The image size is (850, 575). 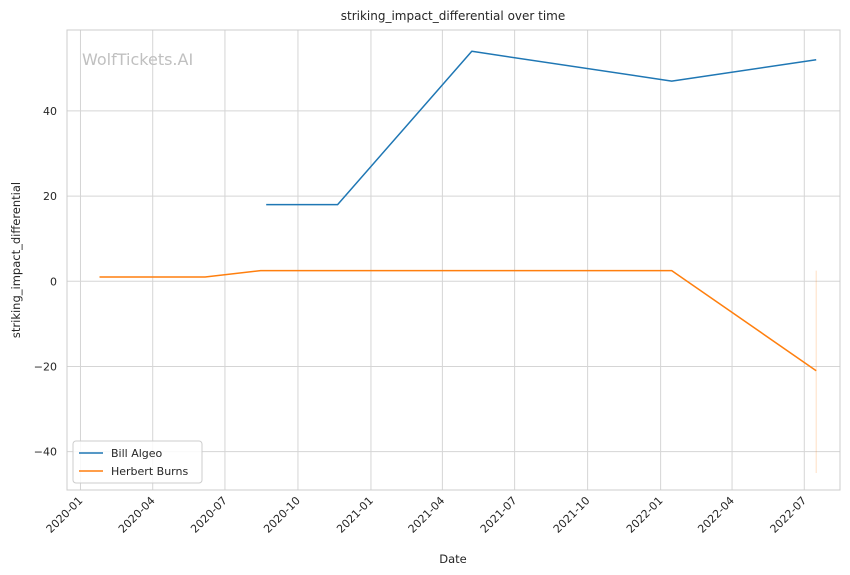 I want to click on legend: Bill Algeo Herbert Burns, so click(x=137, y=462).